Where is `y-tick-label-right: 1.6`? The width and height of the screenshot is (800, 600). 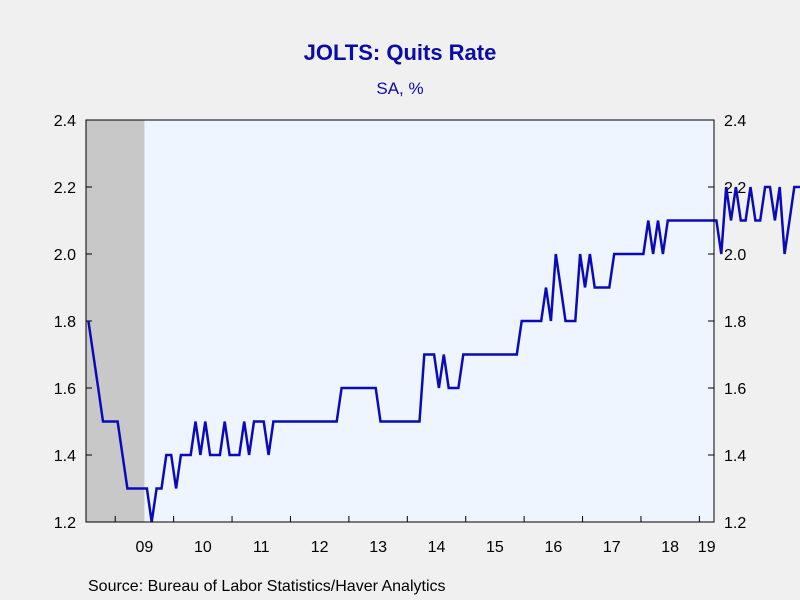
y-tick-label-right: 1.6 is located at coordinates (735, 389).